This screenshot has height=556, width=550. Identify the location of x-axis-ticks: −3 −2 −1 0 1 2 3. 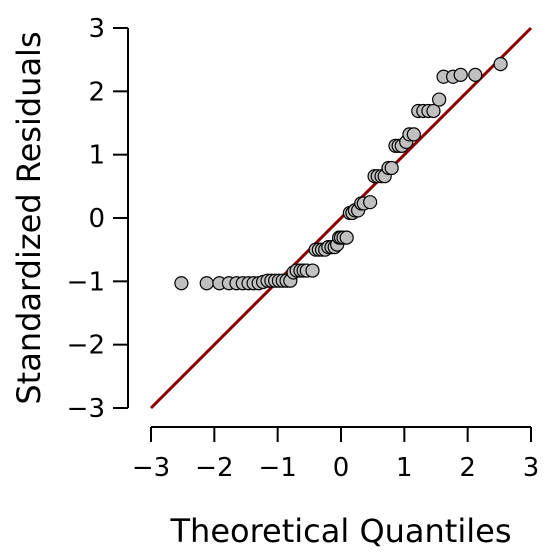
(335, 455).